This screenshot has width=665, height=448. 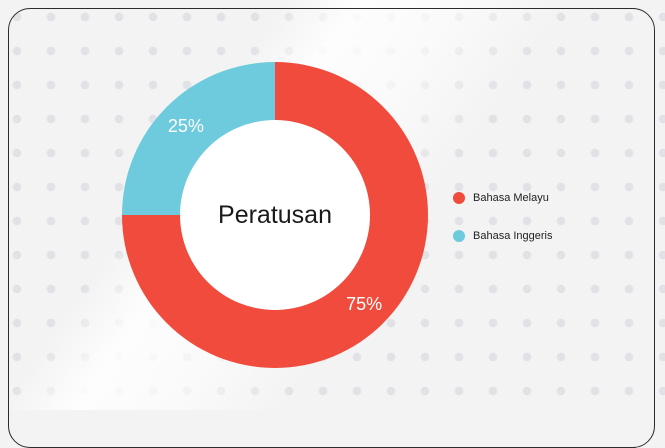 I want to click on data-label: 75%, so click(x=364, y=304).